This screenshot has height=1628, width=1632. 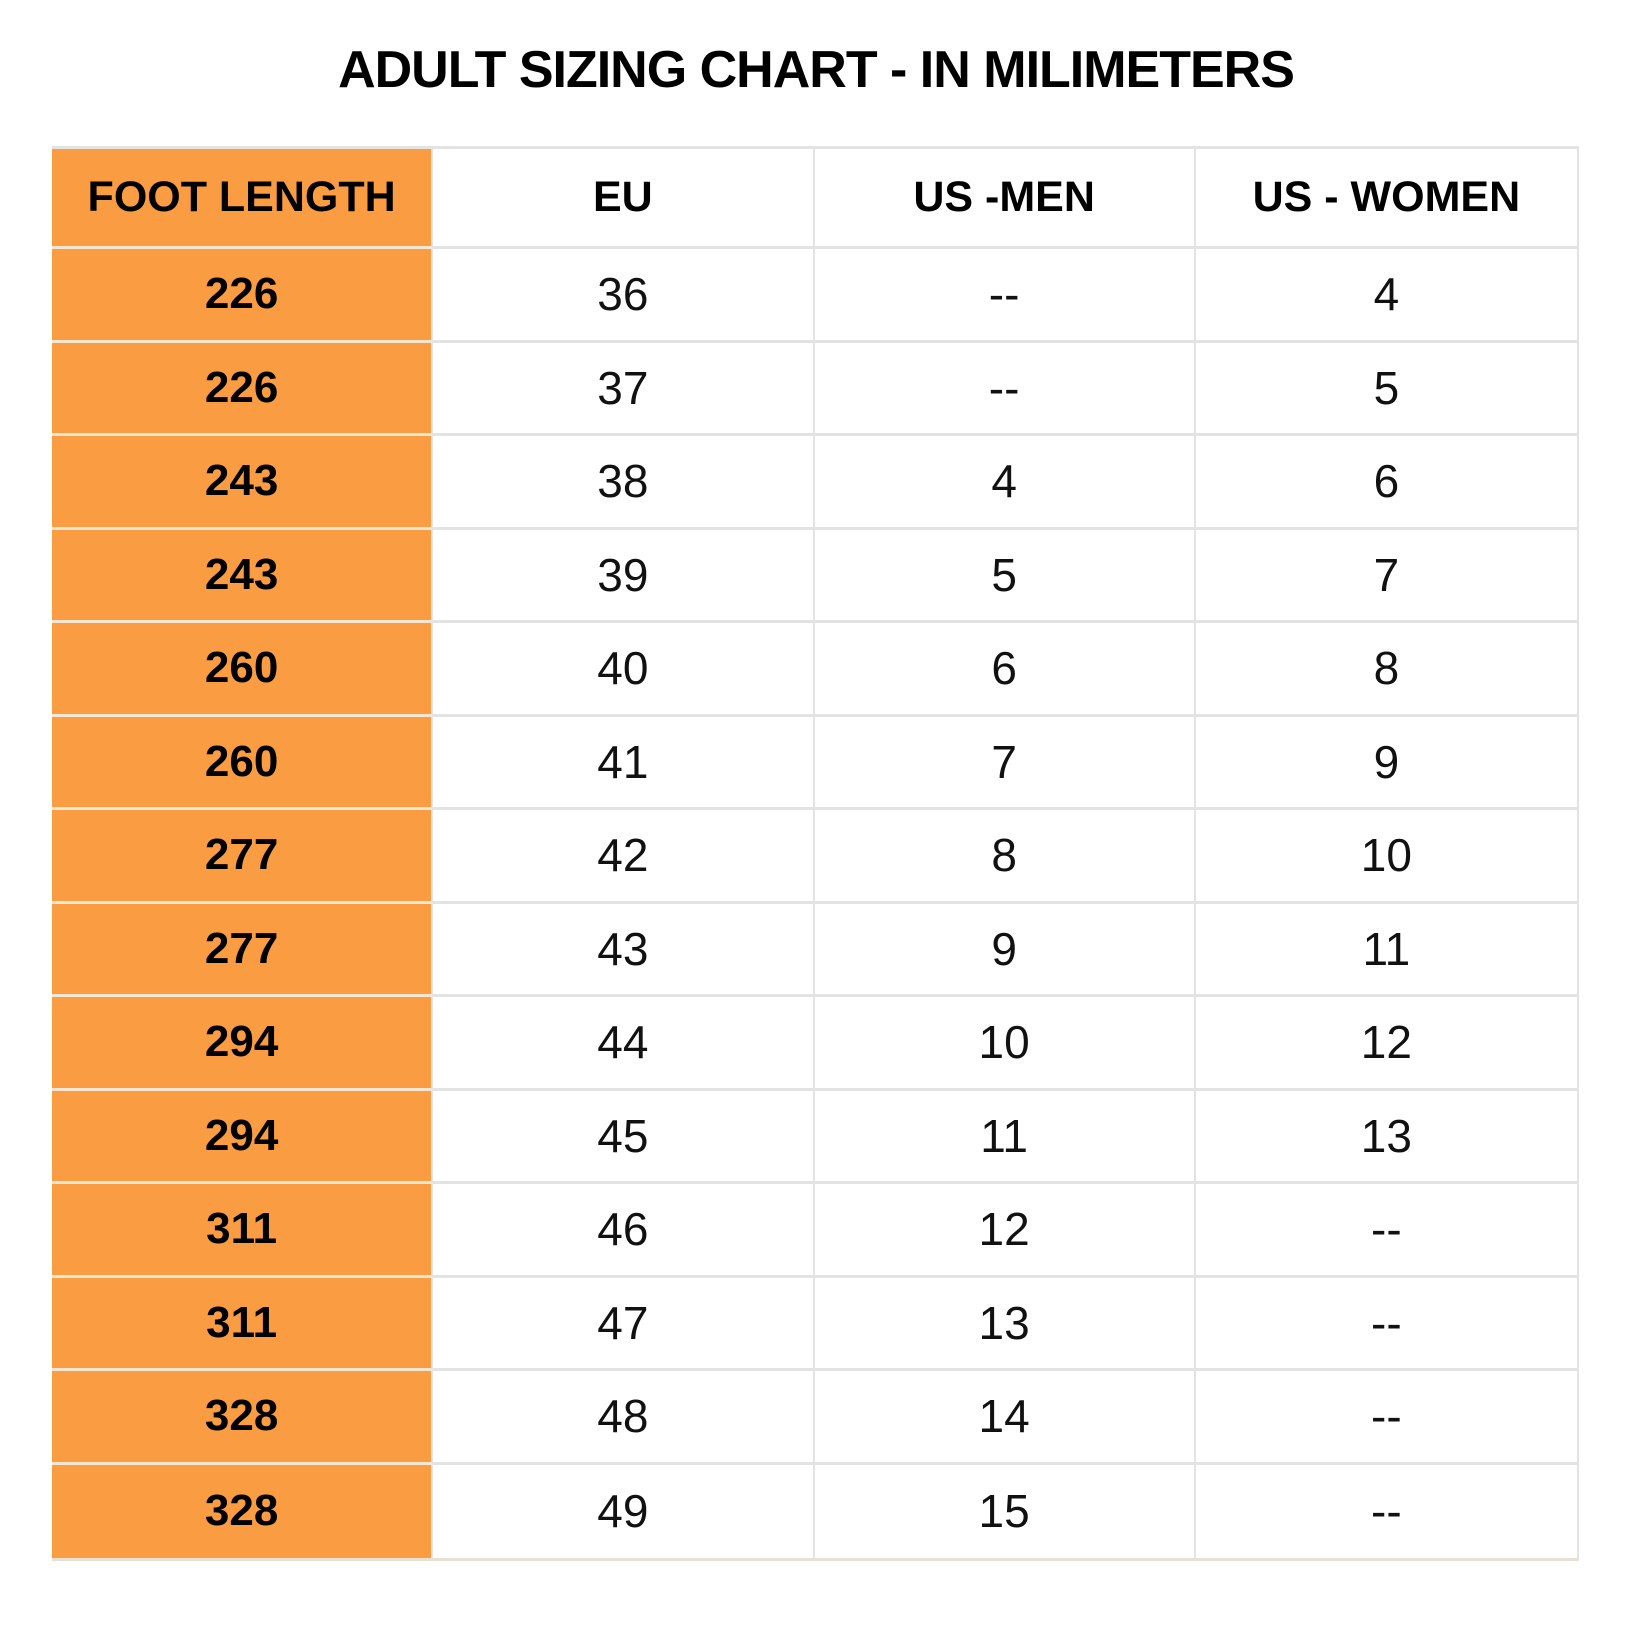 I want to click on cell-us-men: 4, so click(x=1005, y=483).